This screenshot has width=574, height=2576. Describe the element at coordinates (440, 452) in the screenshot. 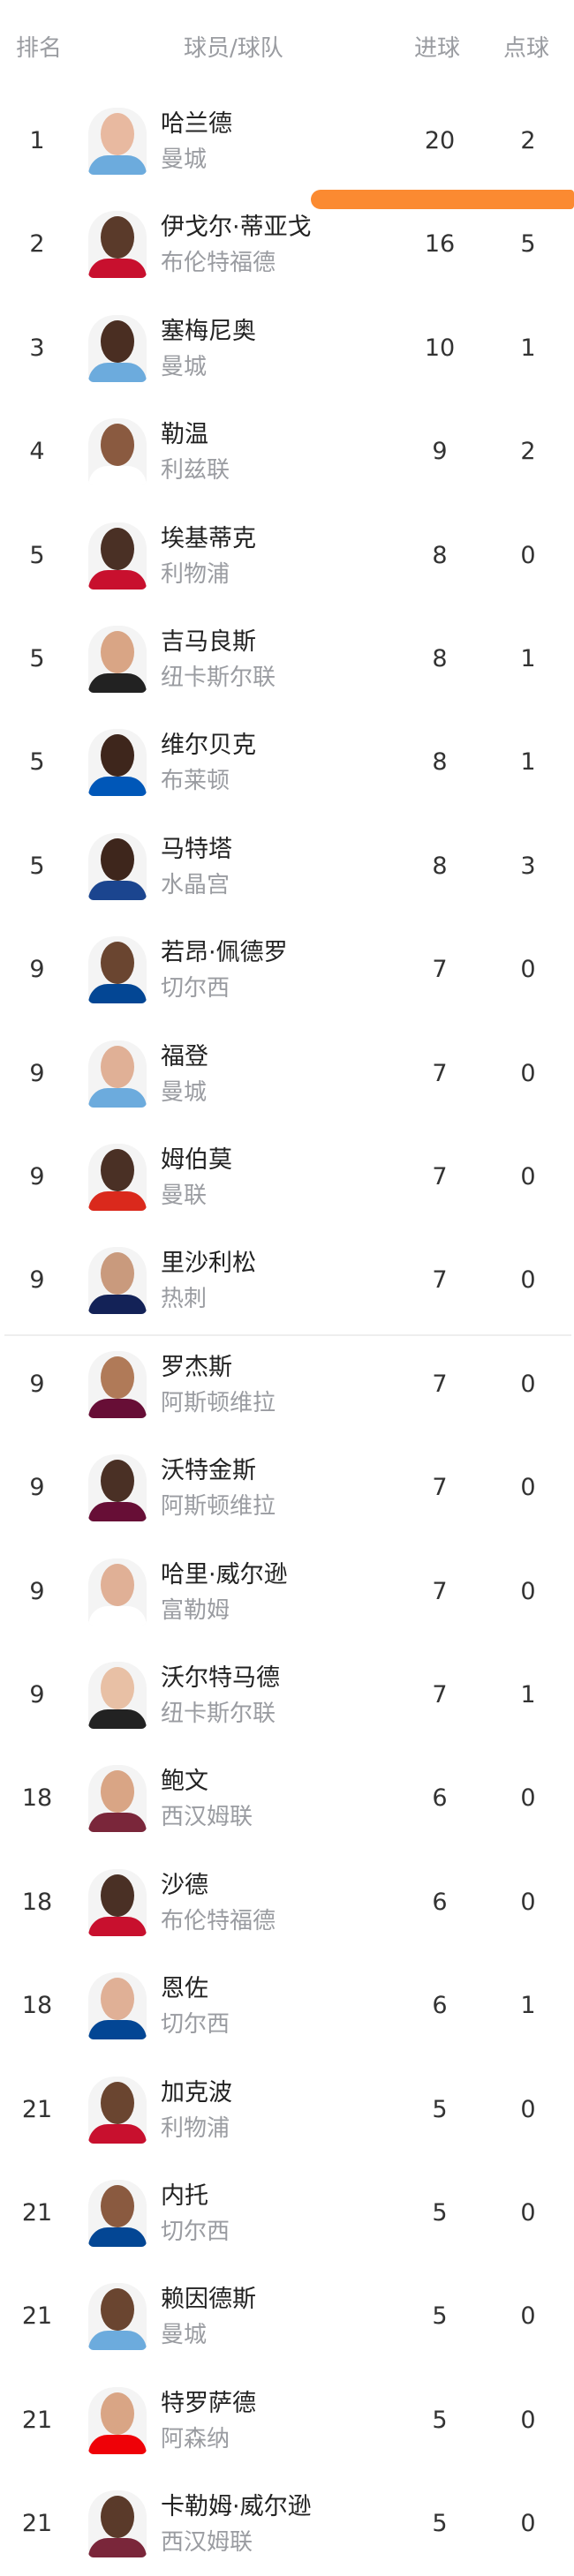

I see `goals: 9` at that location.